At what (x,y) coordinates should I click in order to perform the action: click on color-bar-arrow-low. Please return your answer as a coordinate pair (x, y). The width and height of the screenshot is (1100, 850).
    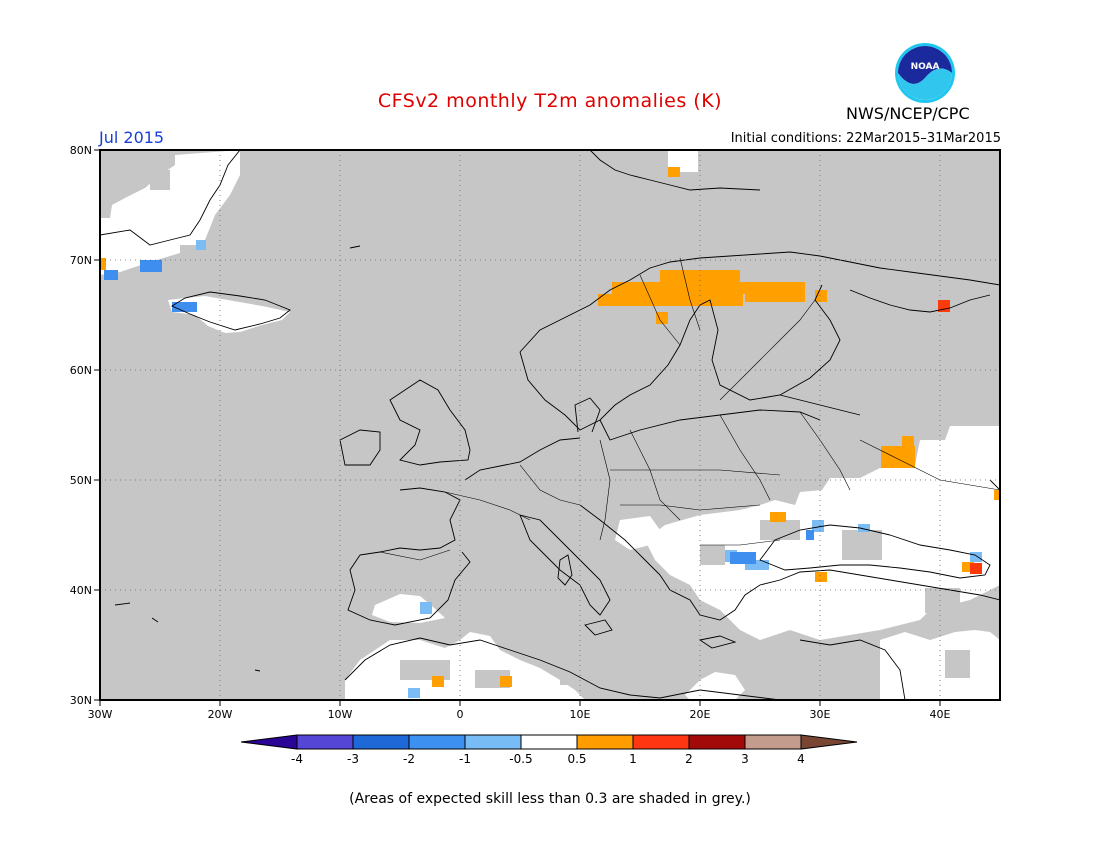
    Looking at the image, I should click on (269, 742).